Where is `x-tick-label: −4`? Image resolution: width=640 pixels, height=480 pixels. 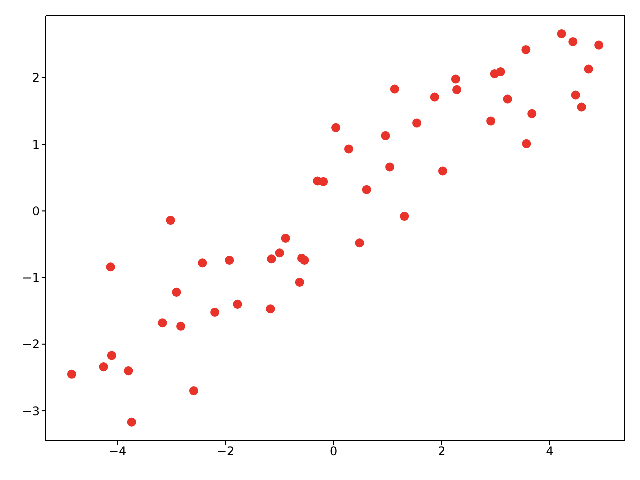 x-tick-label: −4 is located at coordinates (117, 451).